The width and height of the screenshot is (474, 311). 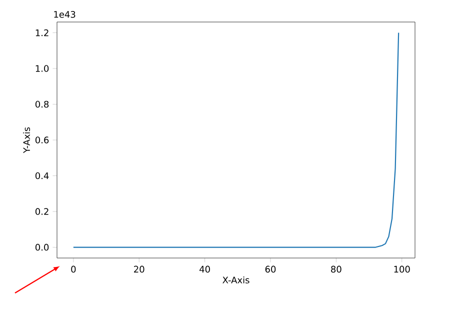 What do you see at coordinates (41, 211) in the screenshot?
I see `y-tick-label: 0.2` at bounding box center [41, 211].